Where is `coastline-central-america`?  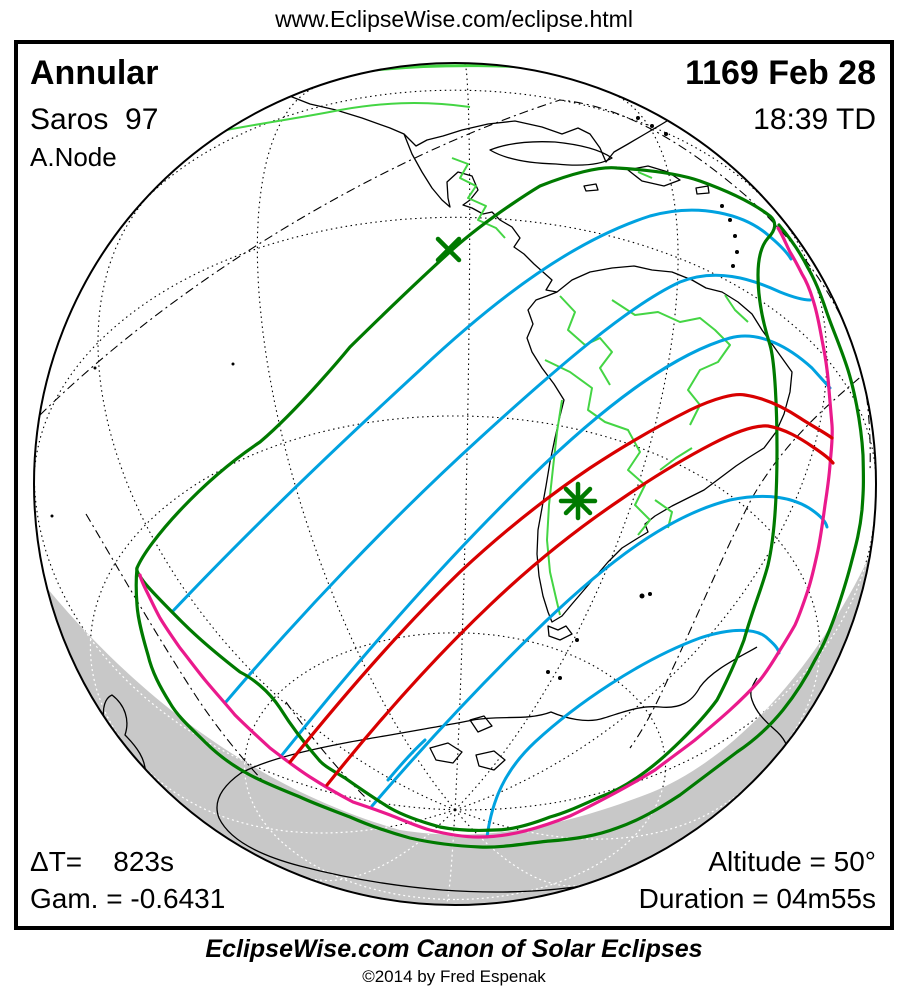 coastline-central-america is located at coordinates (480, 213).